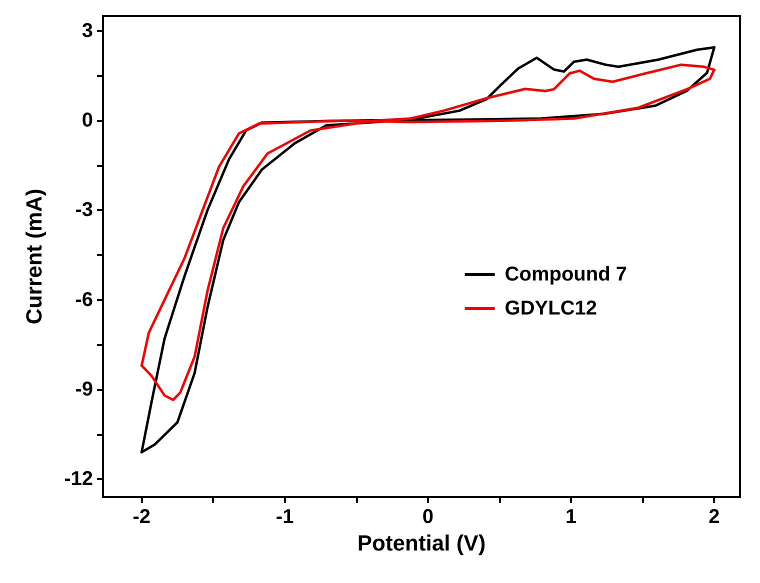 This screenshot has width=760, height=583. What do you see at coordinates (566, 275) in the screenshot?
I see `legend-label: Compound 7` at bounding box center [566, 275].